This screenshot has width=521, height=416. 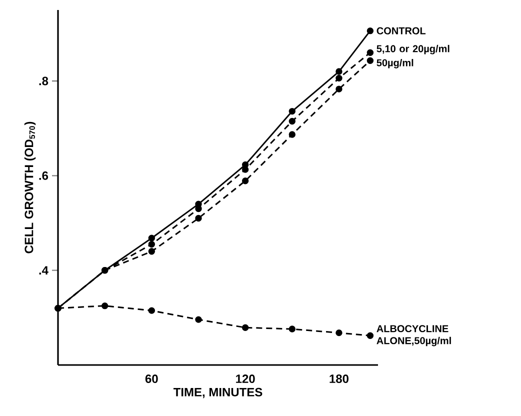 I want to click on x-tick-label: 120, so click(x=245, y=379).